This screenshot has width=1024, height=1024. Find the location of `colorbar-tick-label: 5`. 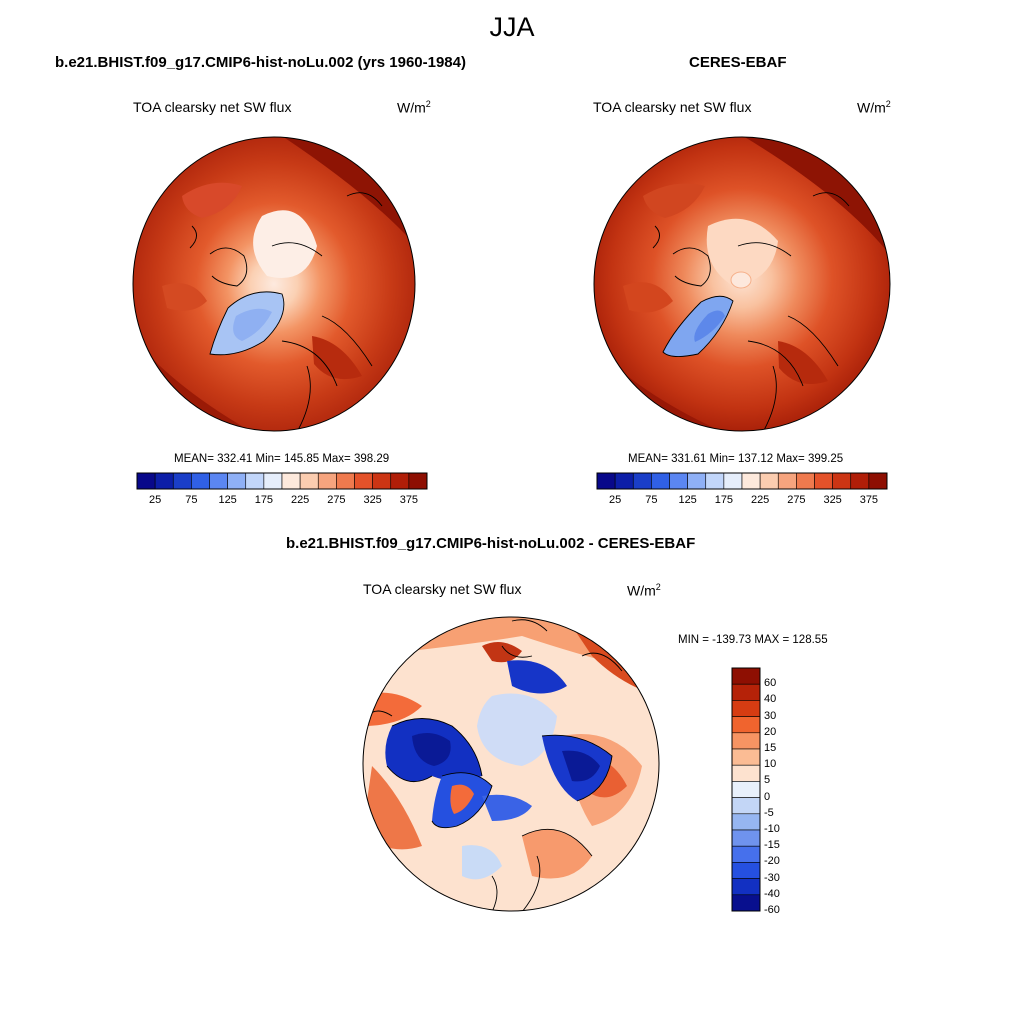

colorbar-tick-label: 5 is located at coordinates (767, 780).